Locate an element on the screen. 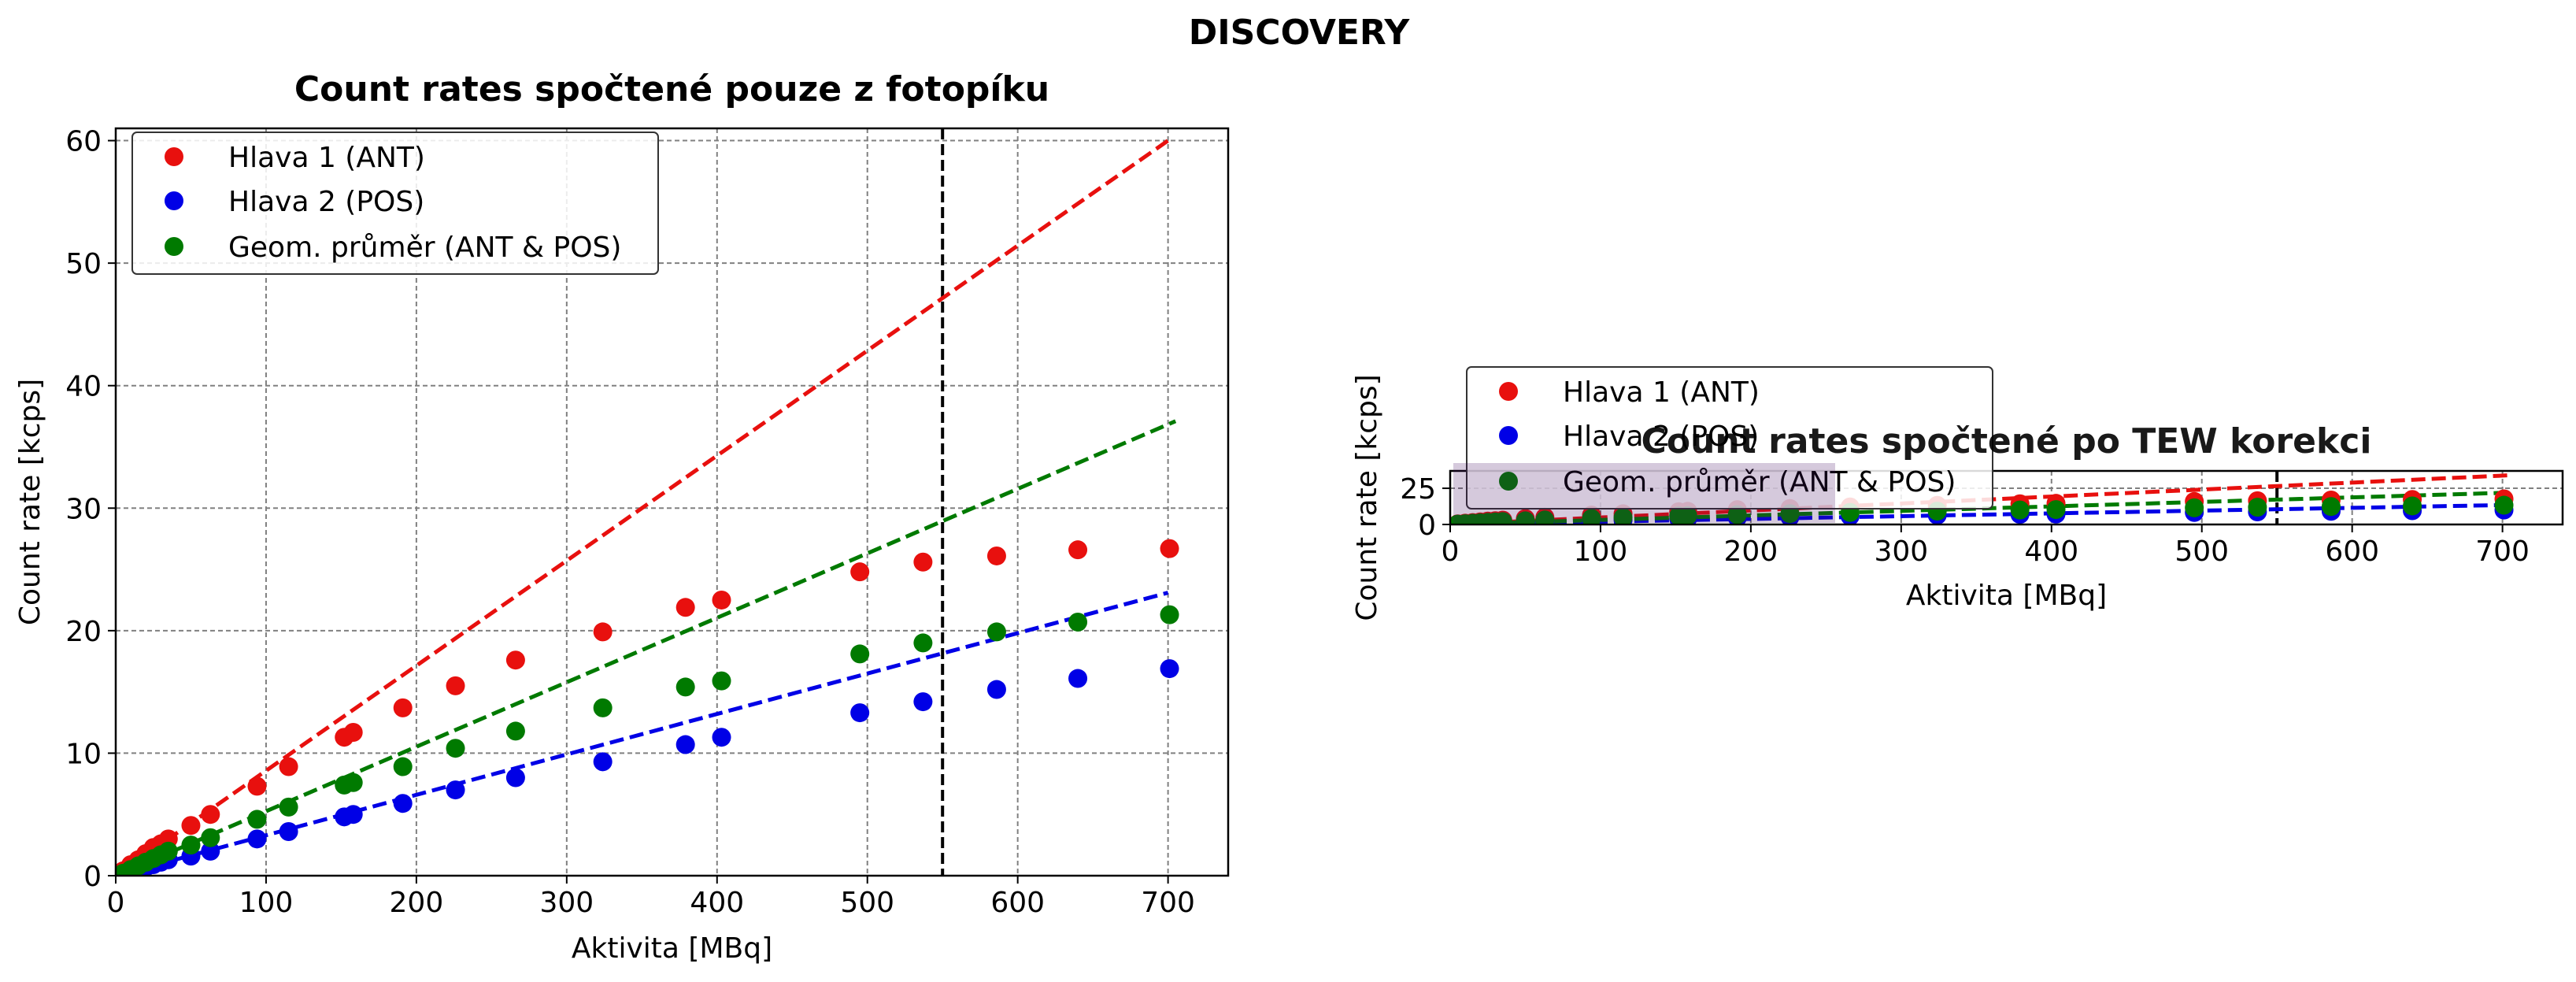 Image resolution: width=2576 pixels, height=982 pixels. x-tick-label: 400 is located at coordinates (717, 903).